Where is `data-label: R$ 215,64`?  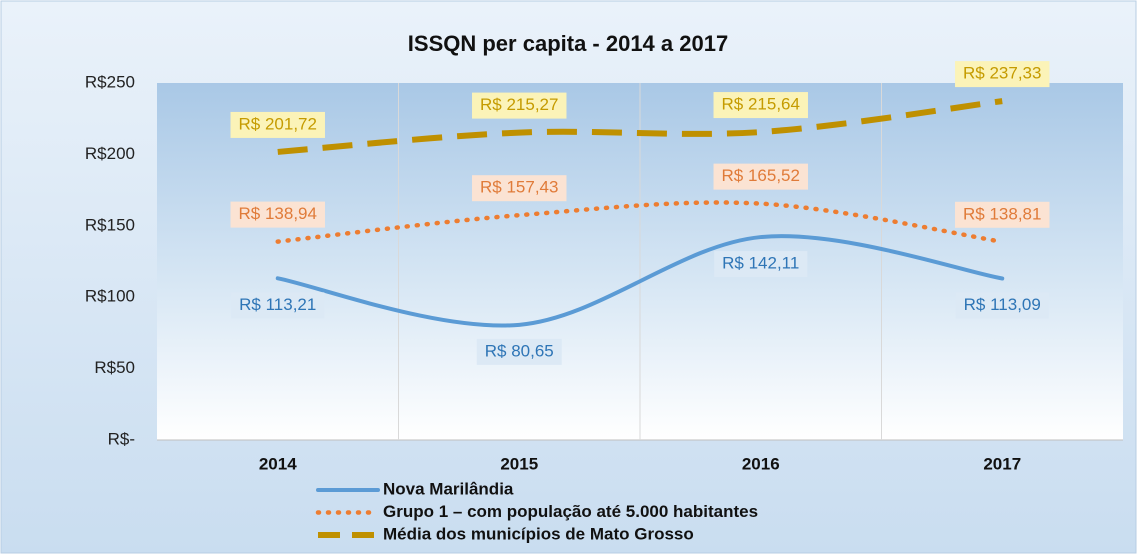 data-label: R$ 215,64 is located at coordinates (761, 104).